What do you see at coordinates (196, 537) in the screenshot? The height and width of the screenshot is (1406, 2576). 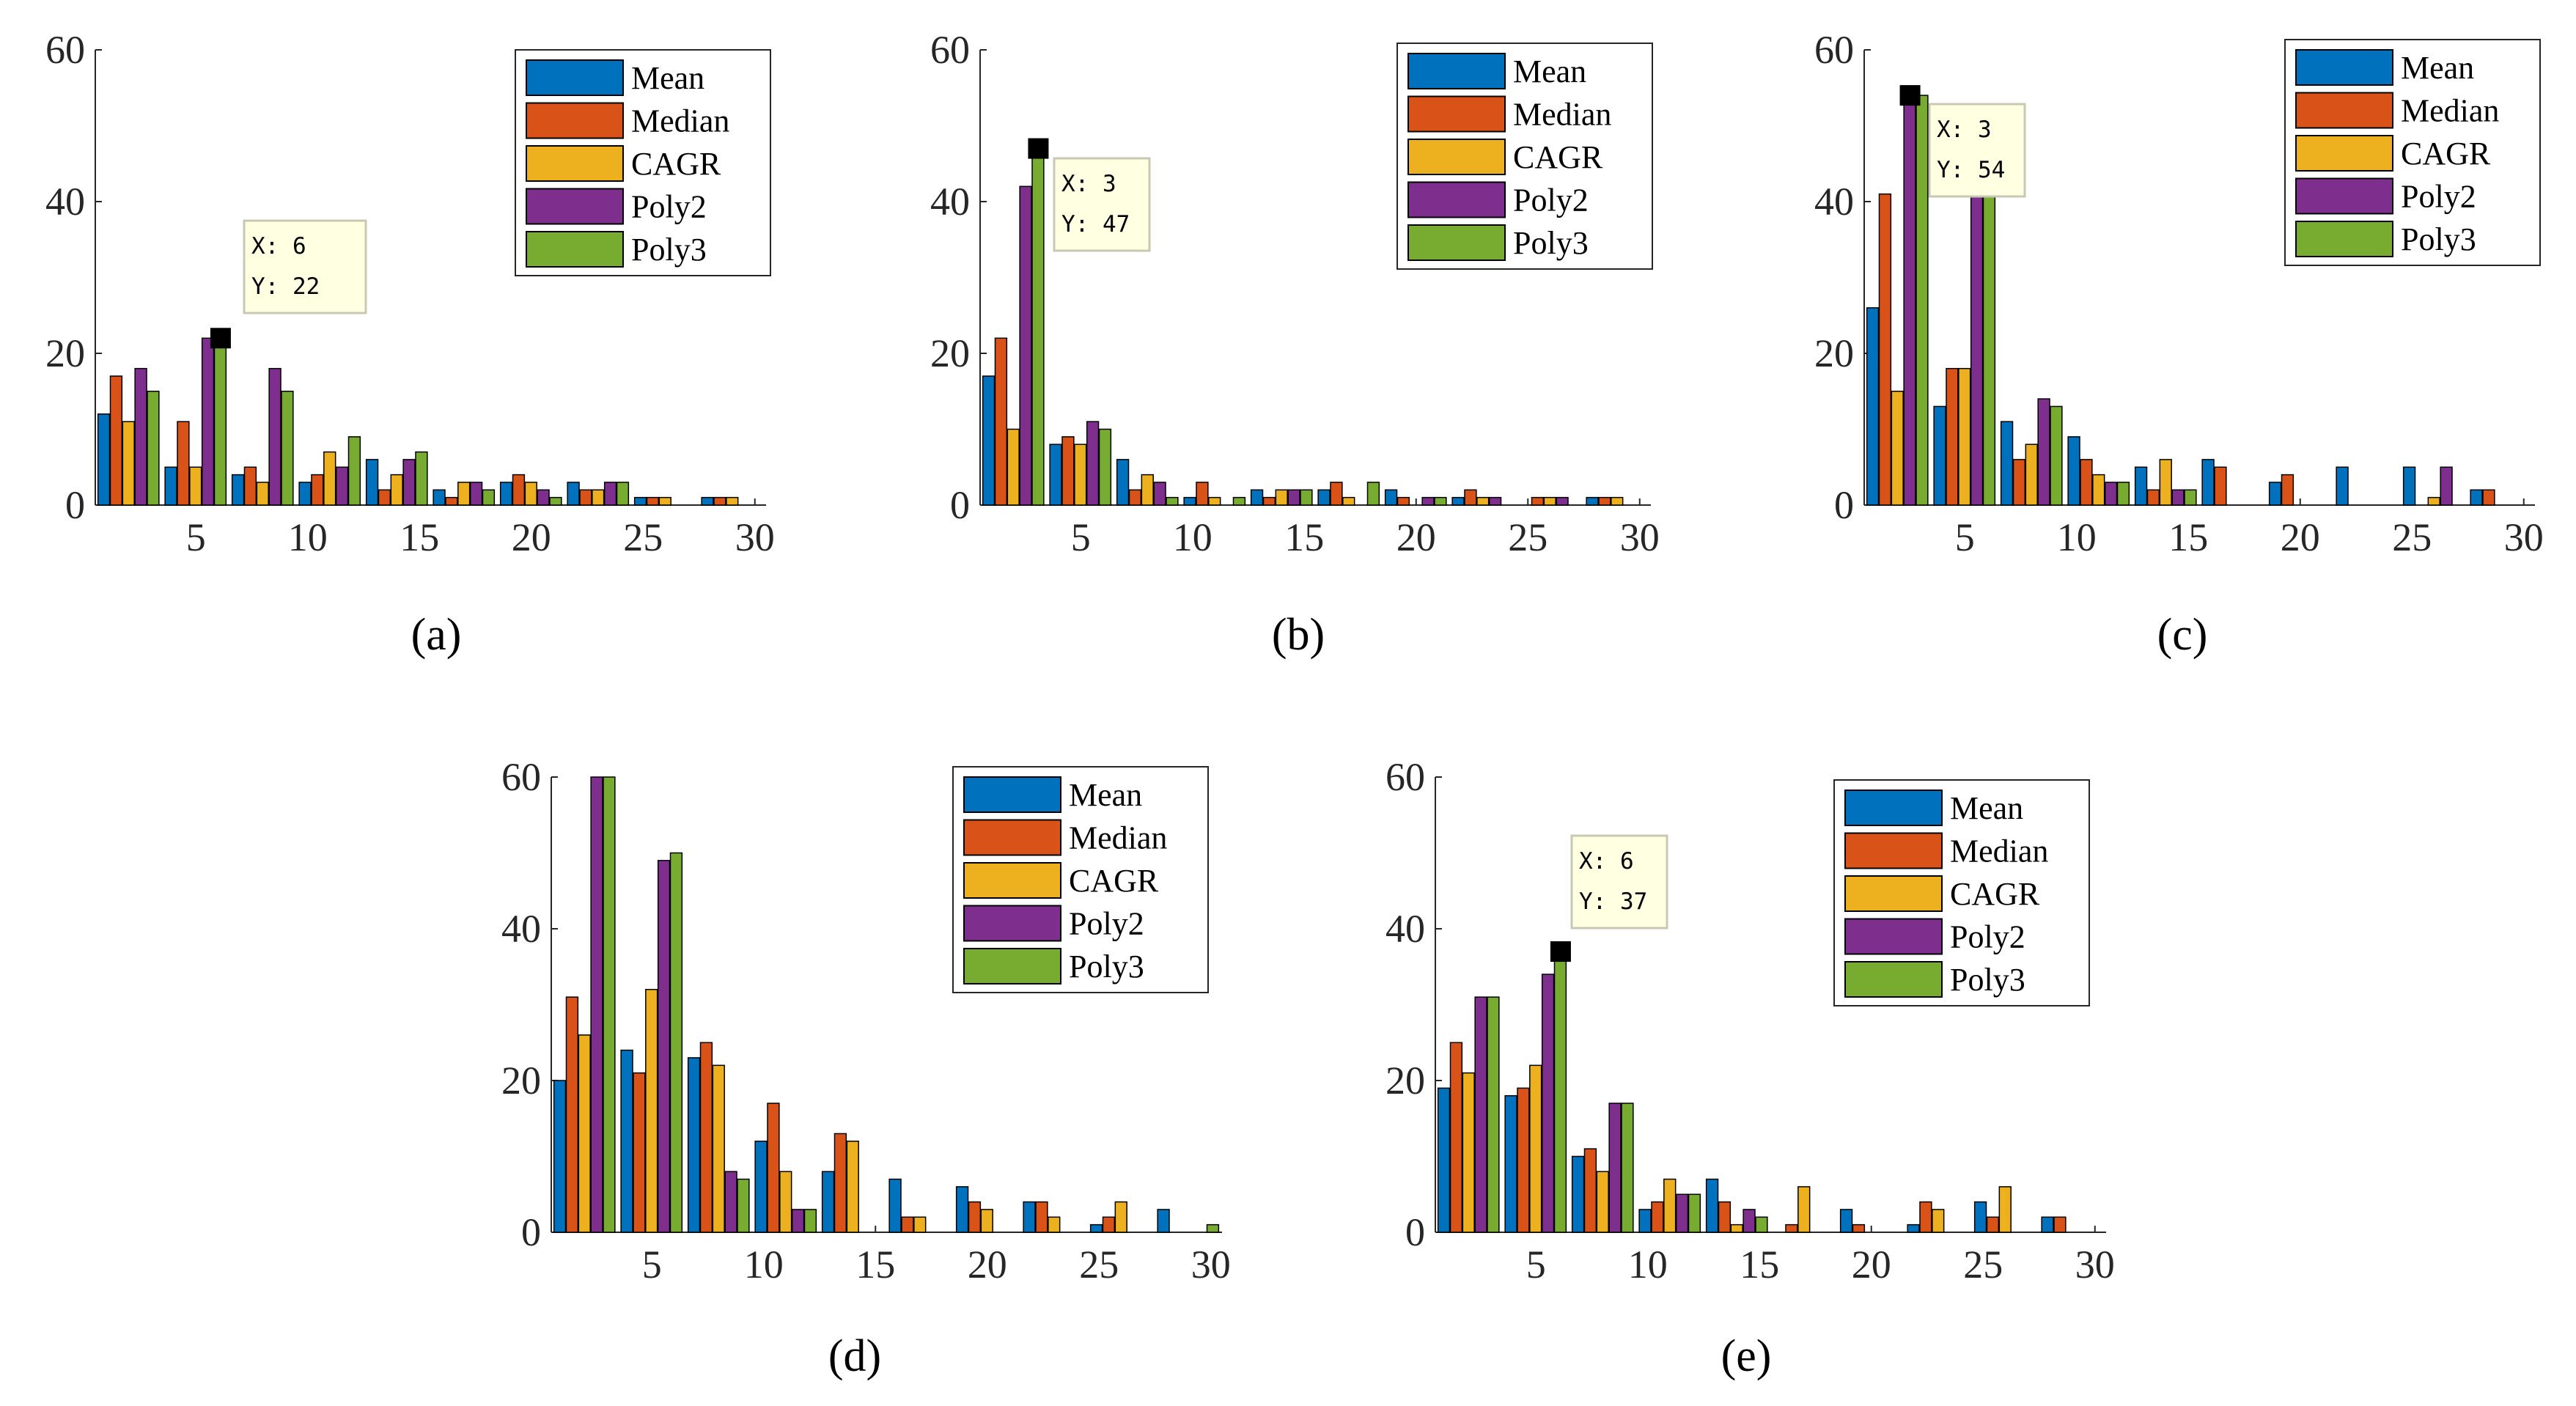 I see `x-tick-label: 5` at bounding box center [196, 537].